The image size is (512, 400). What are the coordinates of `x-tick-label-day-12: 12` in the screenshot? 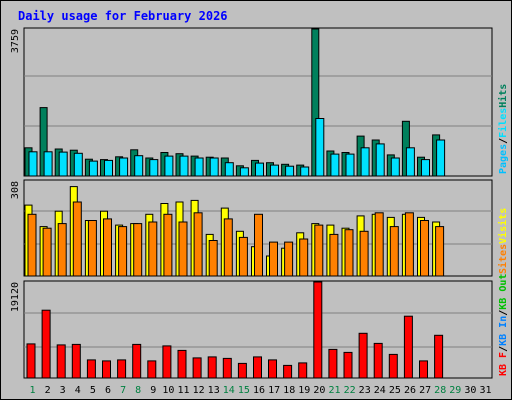 It's located at (199, 390).